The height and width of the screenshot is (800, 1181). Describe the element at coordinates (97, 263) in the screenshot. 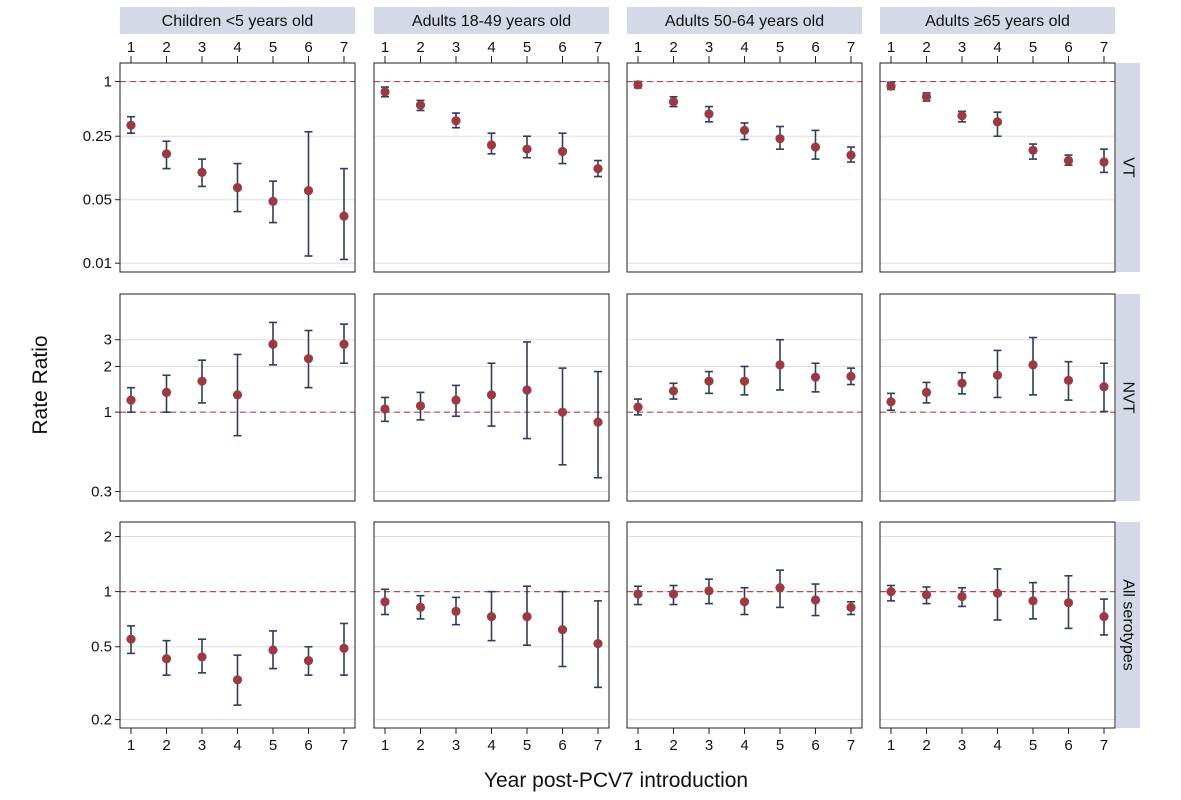

I see `y-tick-label: 0.01` at that location.